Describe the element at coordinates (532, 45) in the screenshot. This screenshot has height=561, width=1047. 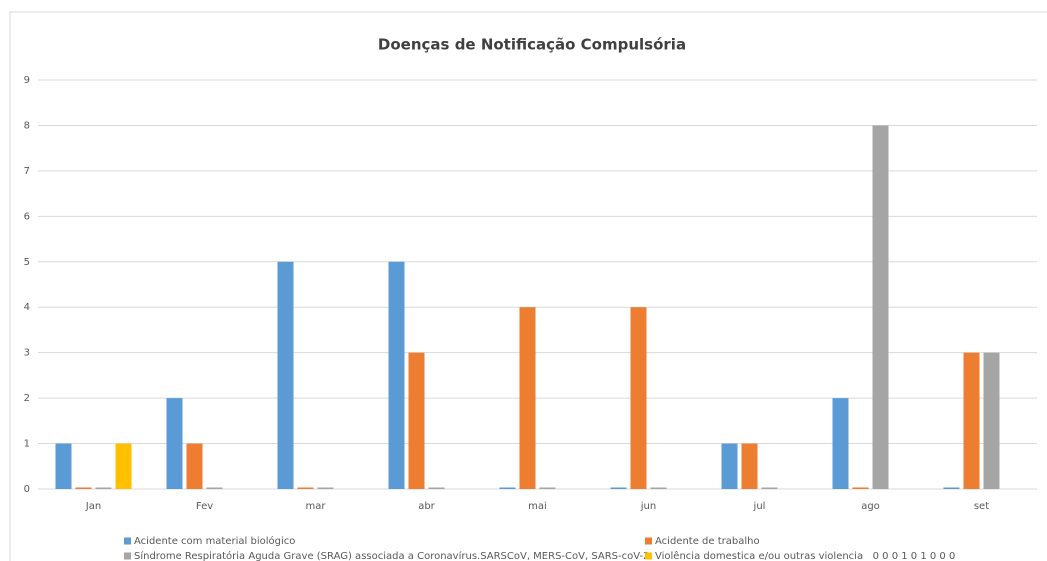
I see `chart-title: Doenças de Notificação Compulsória` at that location.